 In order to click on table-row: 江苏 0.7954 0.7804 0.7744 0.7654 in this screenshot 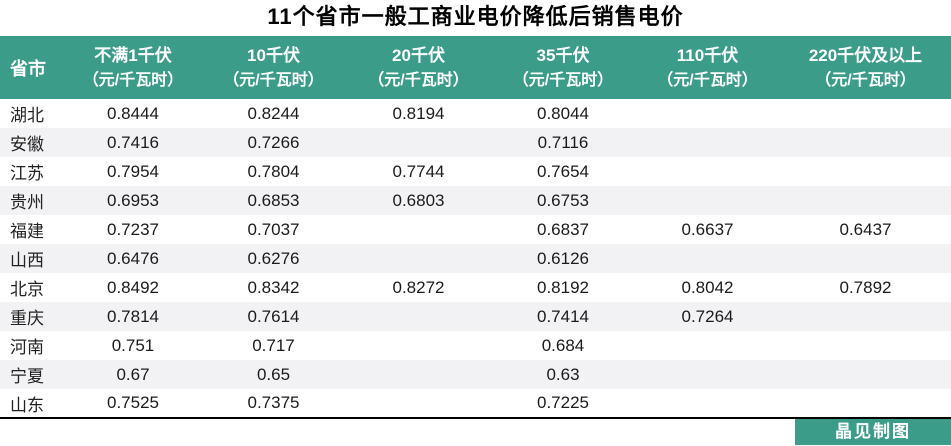, I will do `click(475, 171)`.